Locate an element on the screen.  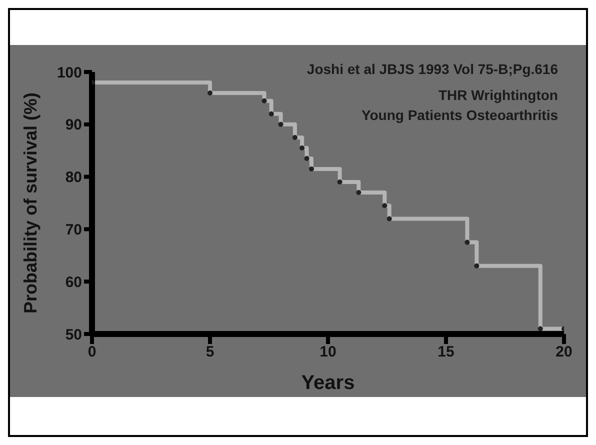
x-tick-label: 5 is located at coordinates (210, 352).